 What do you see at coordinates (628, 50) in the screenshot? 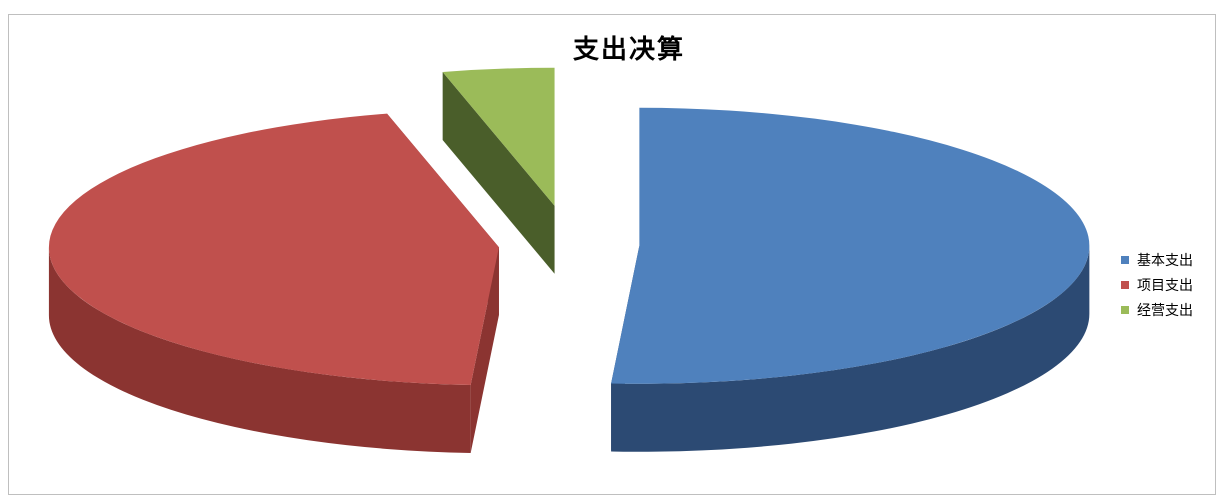
I see `chart-title: 支出决算` at bounding box center [628, 50].